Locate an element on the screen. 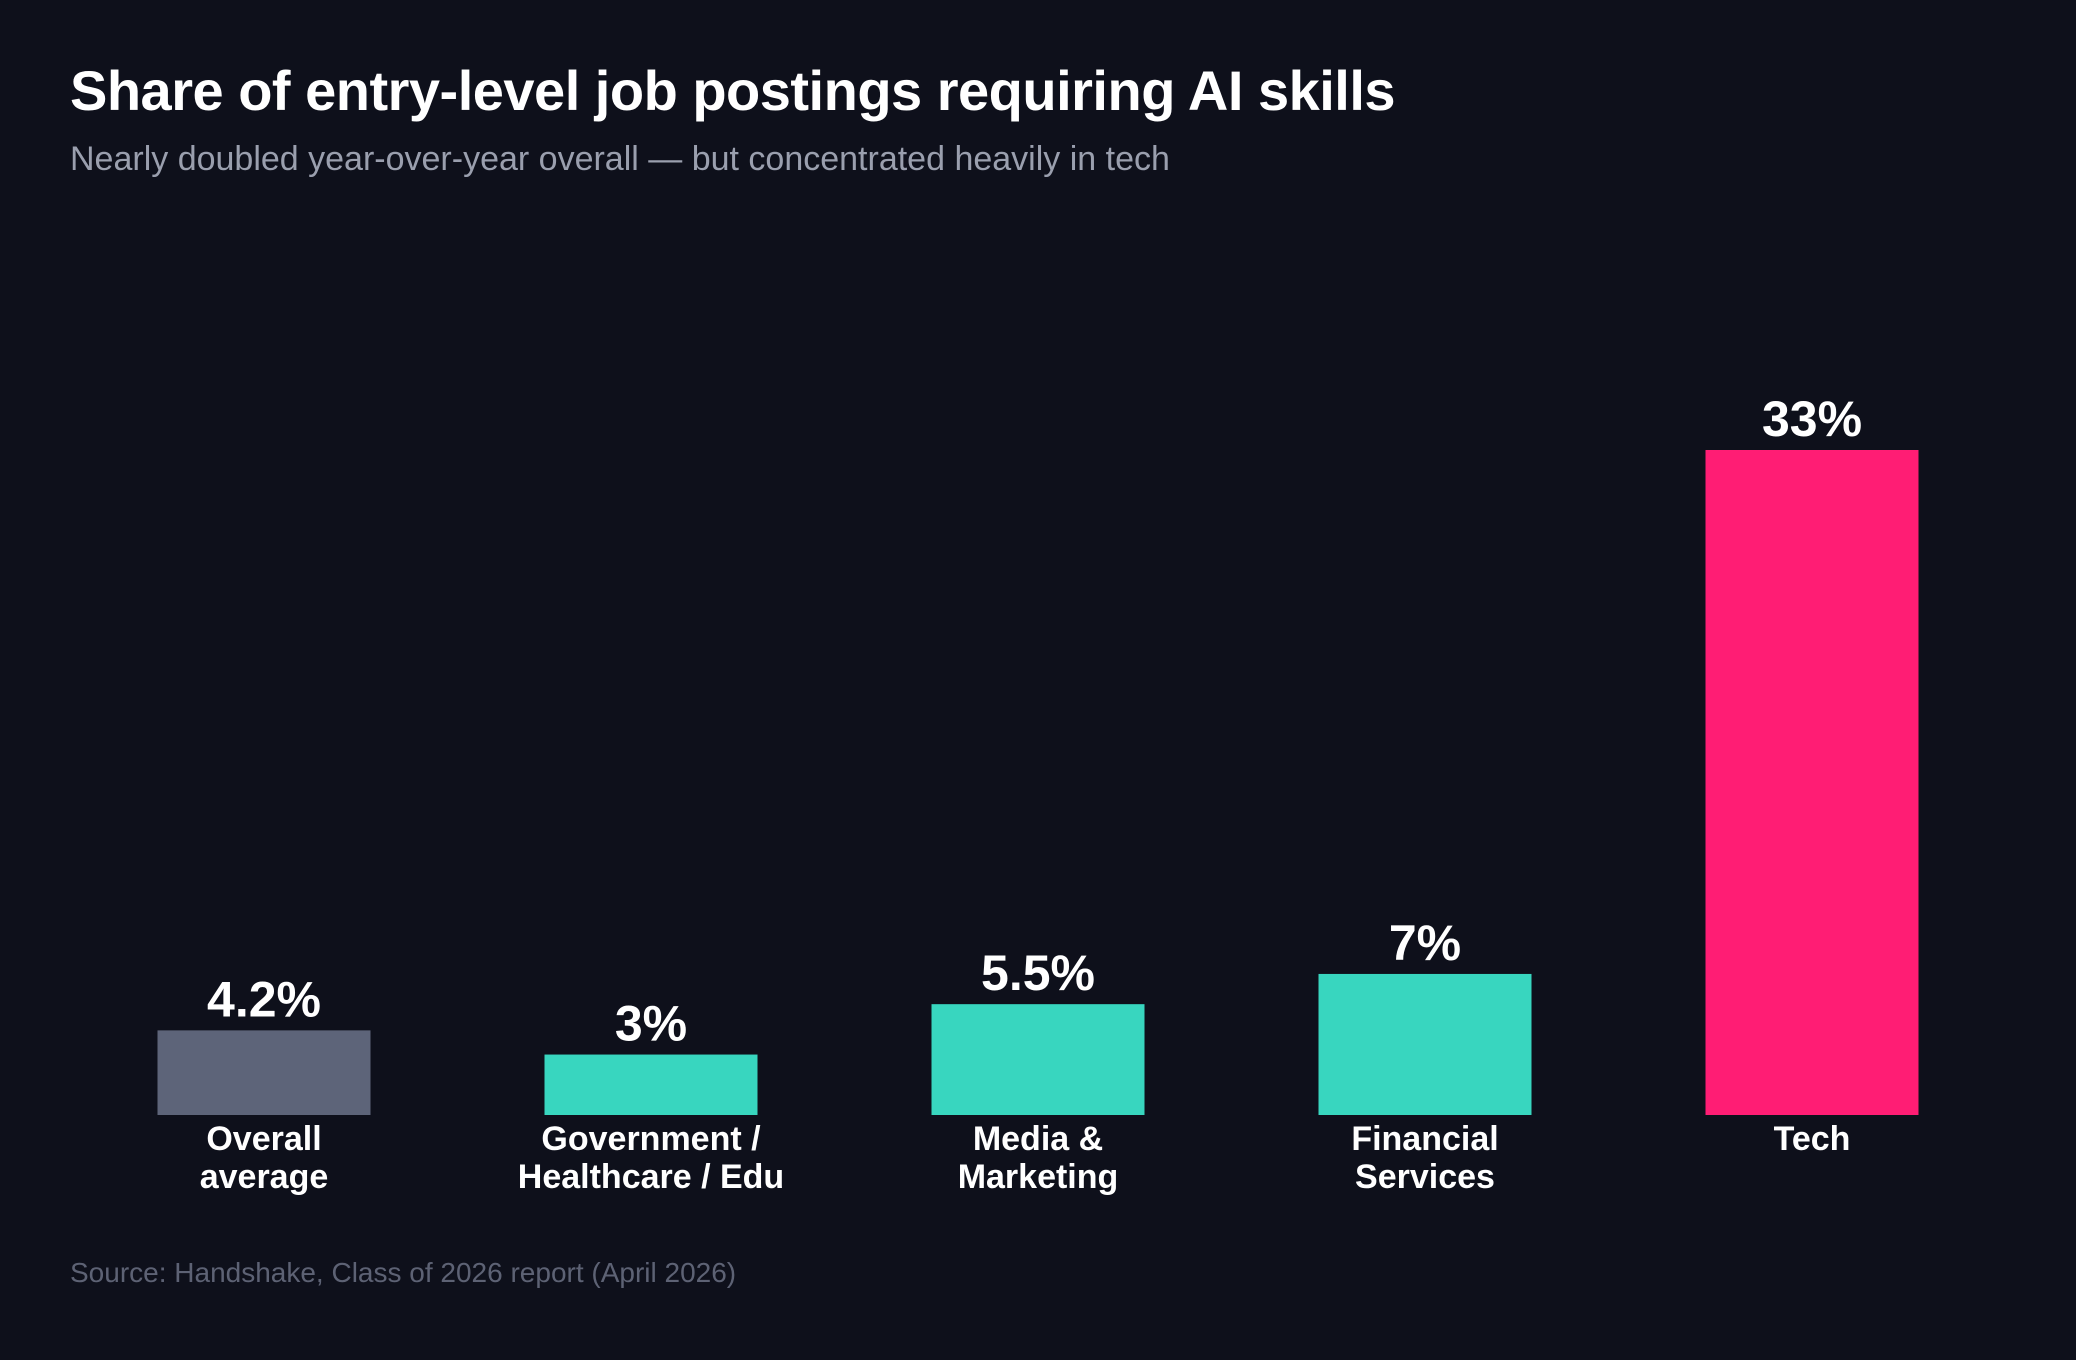 Image resolution: width=2076 pixels, height=1360 pixels. category-label-line: Marketing is located at coordinates (1038, 1177).